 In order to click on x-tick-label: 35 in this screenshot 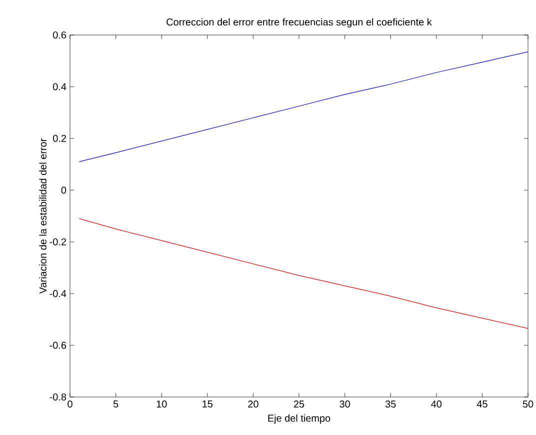, I will do `click(390, 404)`.